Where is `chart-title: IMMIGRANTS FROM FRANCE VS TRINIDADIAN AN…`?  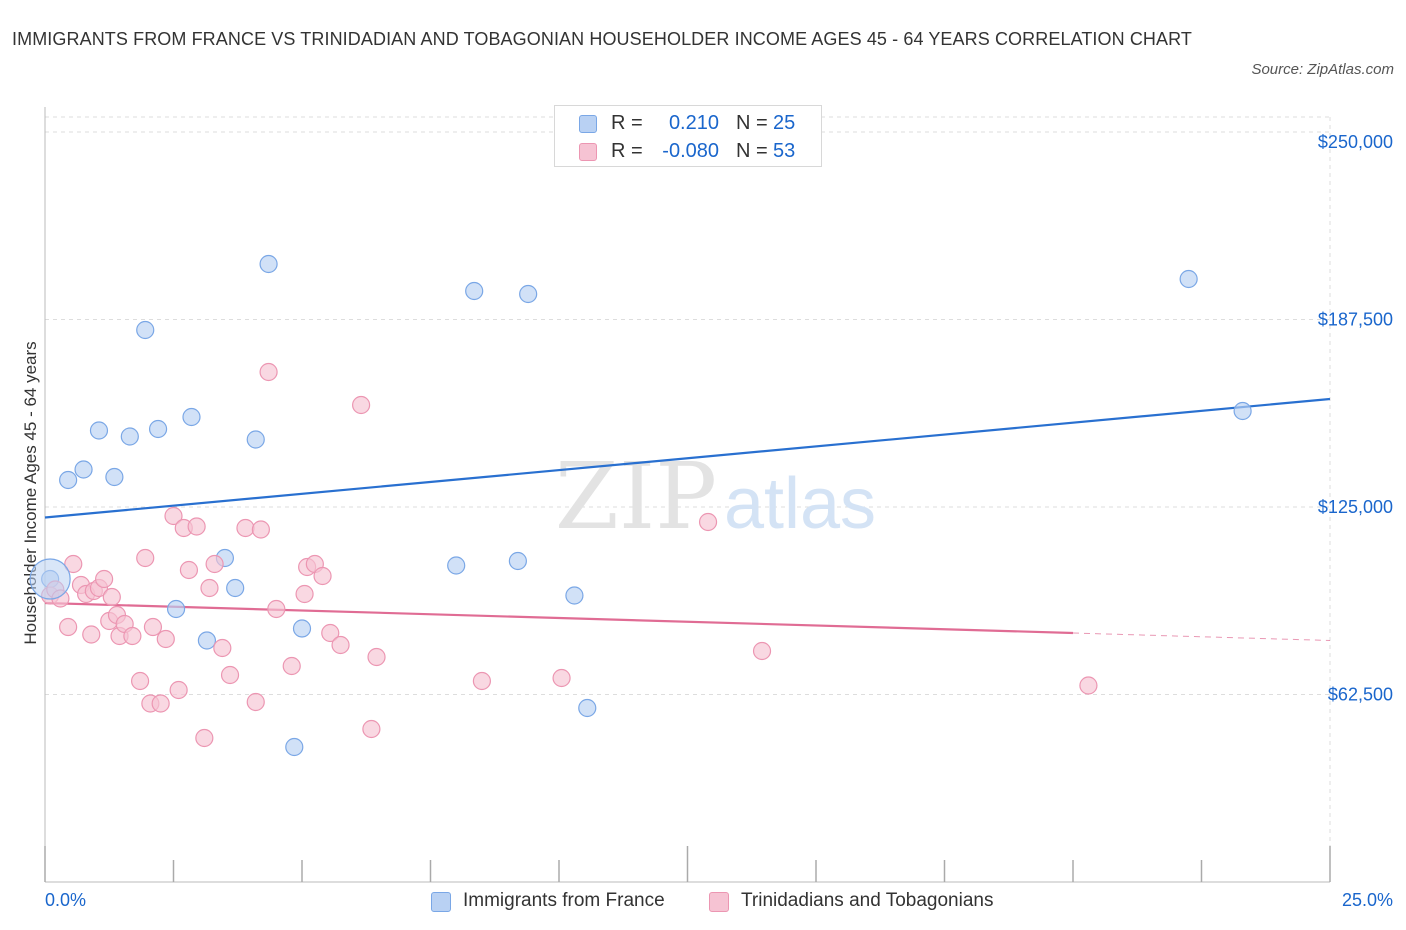
chart-title: IMMIGRANTS FROM FRANCE VS TRINIDADIAN AN… is located at coordinates (602, 39).